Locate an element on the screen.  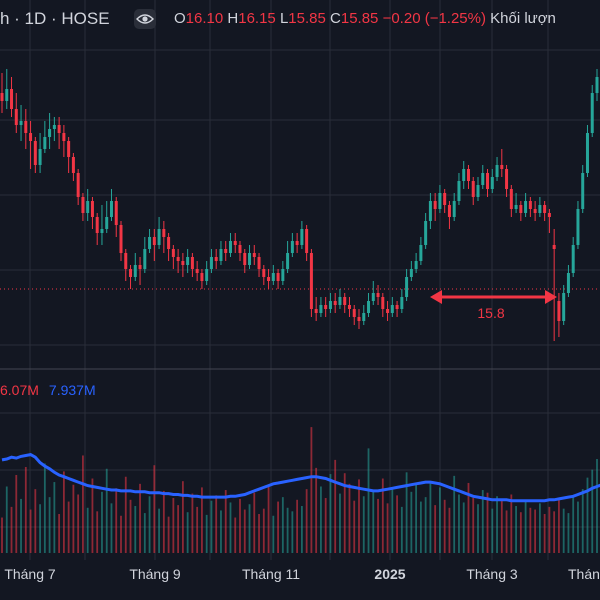
high-value: 16.15 is located at coordinates (257, 18).